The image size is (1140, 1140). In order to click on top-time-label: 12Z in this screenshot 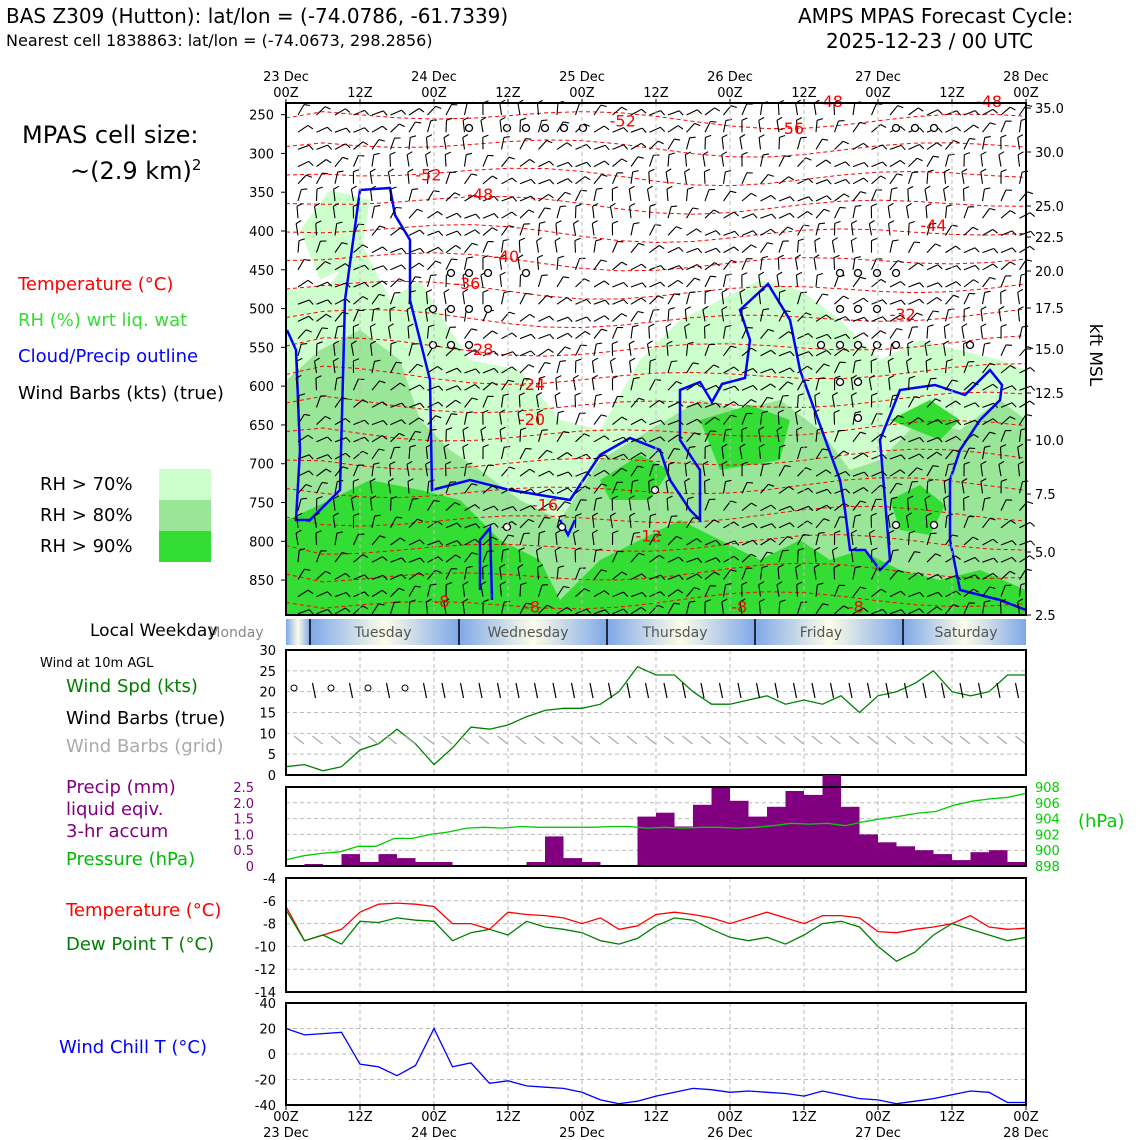, I will do `click(952, 93)`.